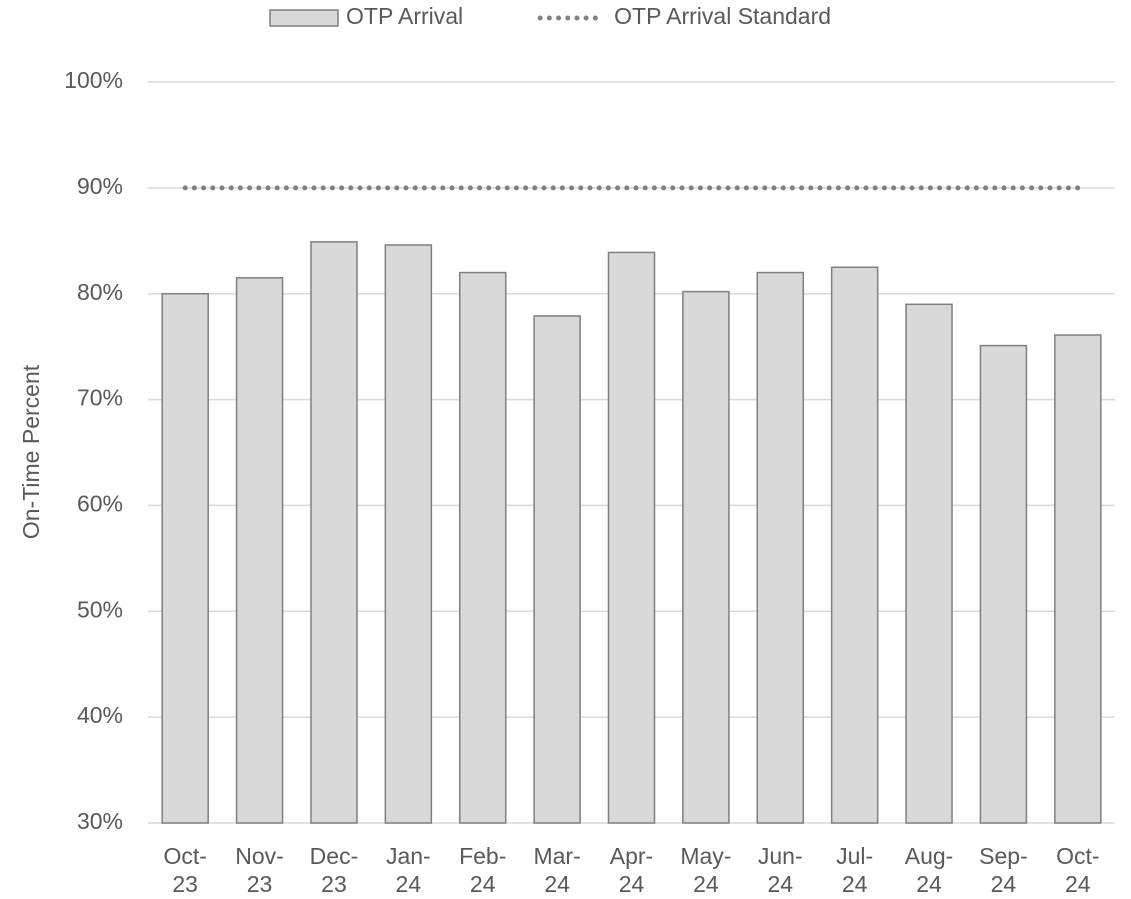 The height and width of the screenshot is (899, 1131). Describe the element at coordinates (408, 870) in the screenshot. I see `x-tick-label: Jan-24` at that location.